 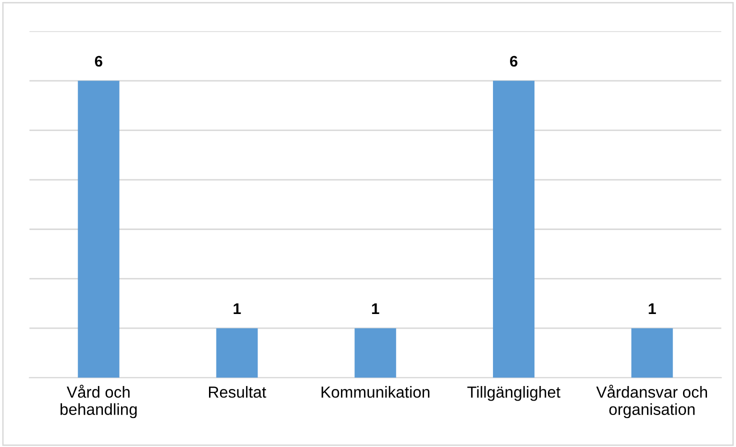 I want to click on x-tick-label: Tillgänglighet, so click(x=513, y=393).